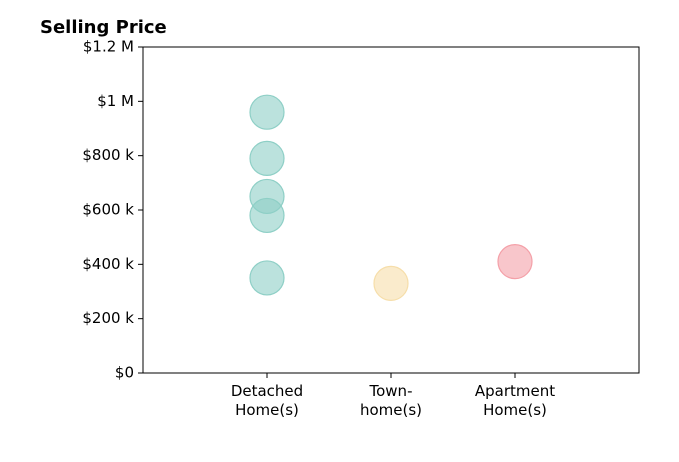 The image size is (679, 462). Describe the element at coordinates (103, 27) in the screenshot. I see `chart-title: Selling Price` at that location.